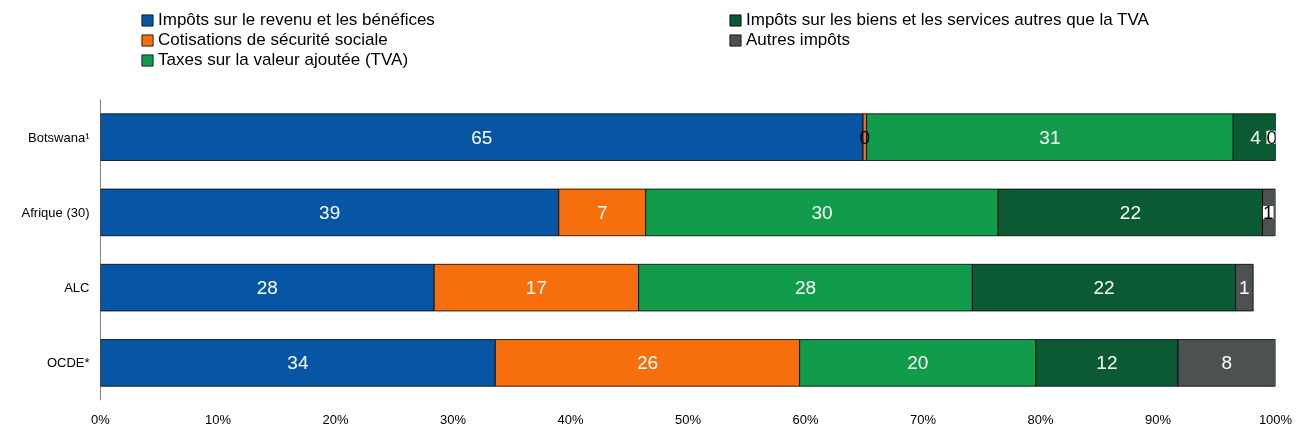 The width and height of the screenshot is (1307, 434). Describe the element at coordinates (1275, 419) in the screenshot. I see `x-tick-label: 100%` at that location.